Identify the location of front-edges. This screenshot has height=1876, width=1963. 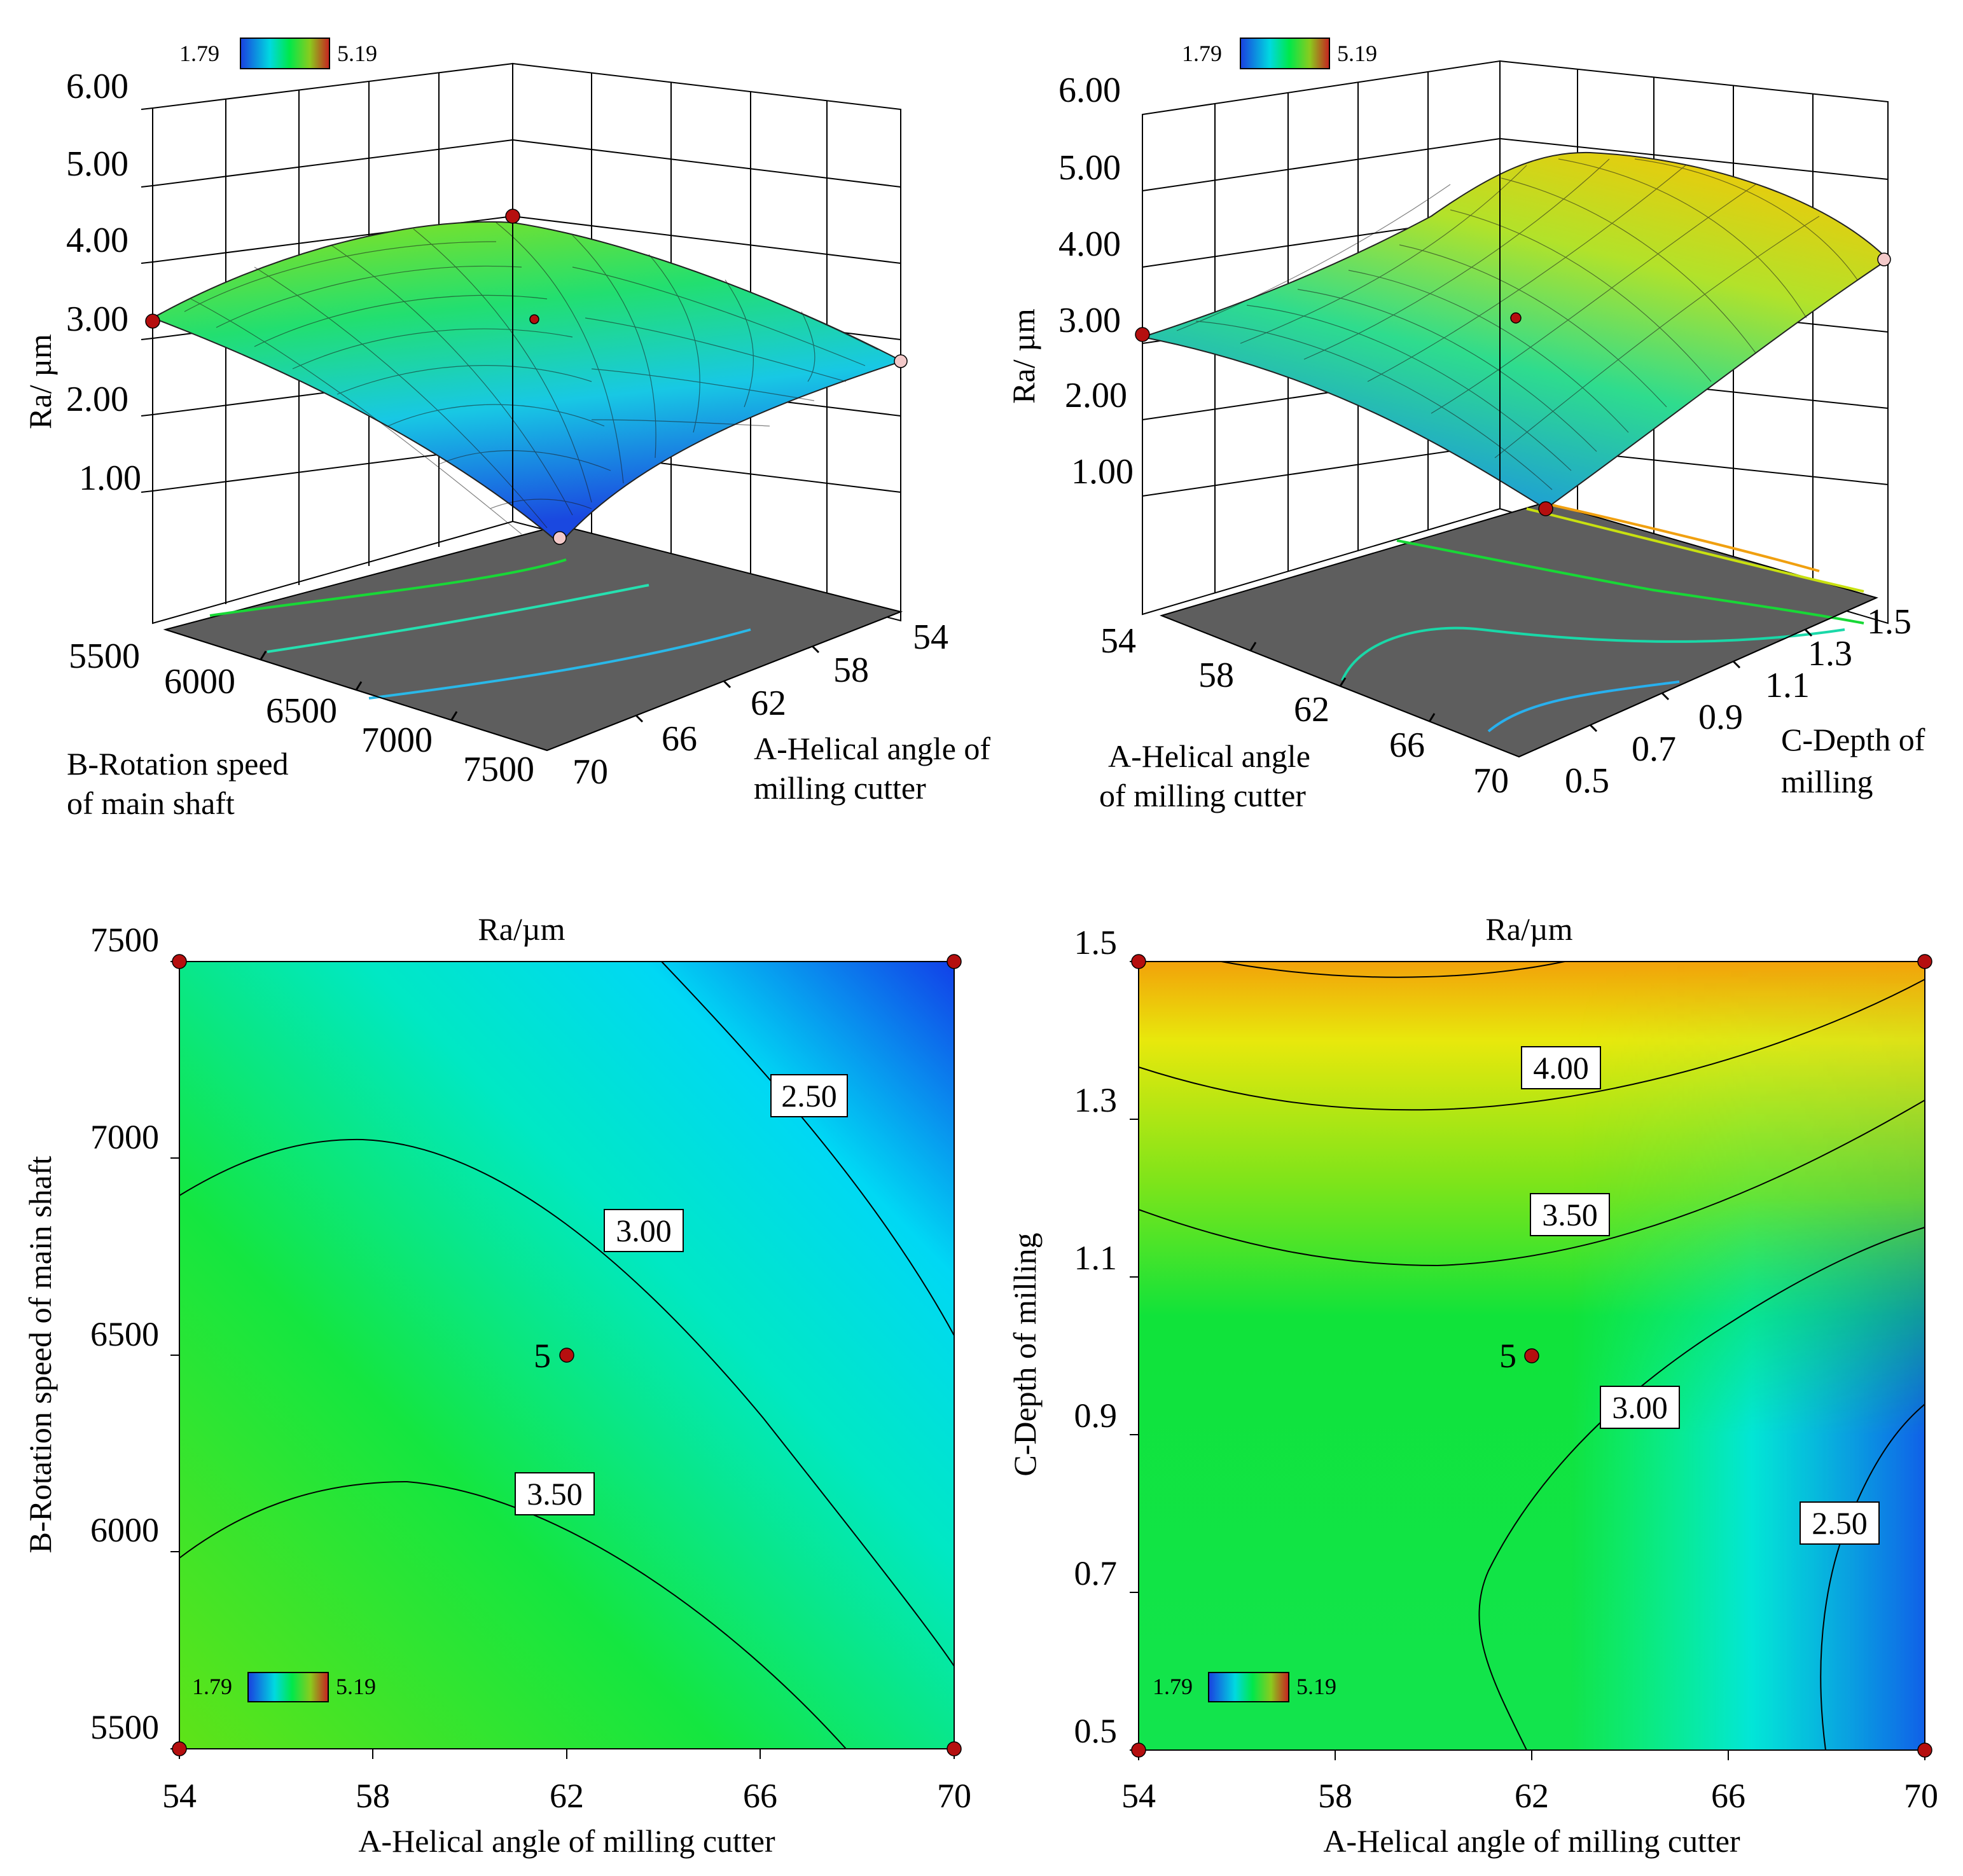
(1516, 342).